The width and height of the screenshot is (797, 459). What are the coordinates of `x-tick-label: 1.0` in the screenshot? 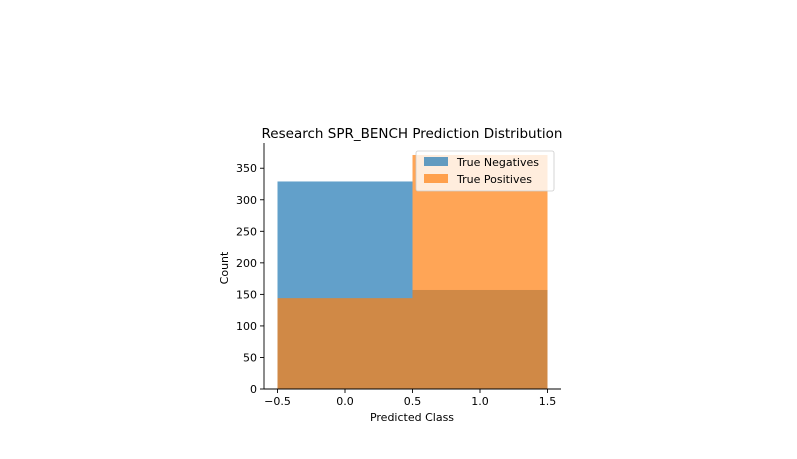 It's located at (480, 401).